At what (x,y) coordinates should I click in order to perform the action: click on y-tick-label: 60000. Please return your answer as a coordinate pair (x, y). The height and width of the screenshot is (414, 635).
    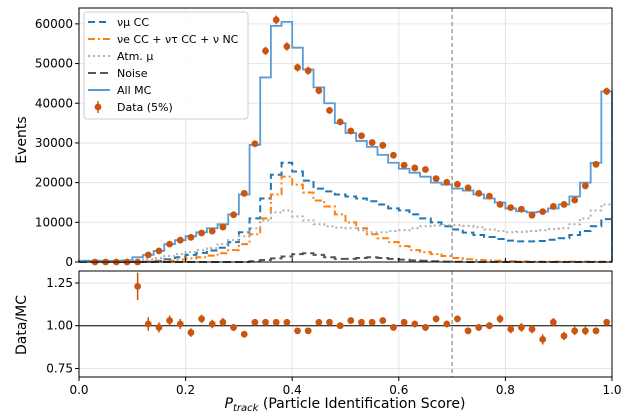
    Looking at the image, I should click on (54, 24).